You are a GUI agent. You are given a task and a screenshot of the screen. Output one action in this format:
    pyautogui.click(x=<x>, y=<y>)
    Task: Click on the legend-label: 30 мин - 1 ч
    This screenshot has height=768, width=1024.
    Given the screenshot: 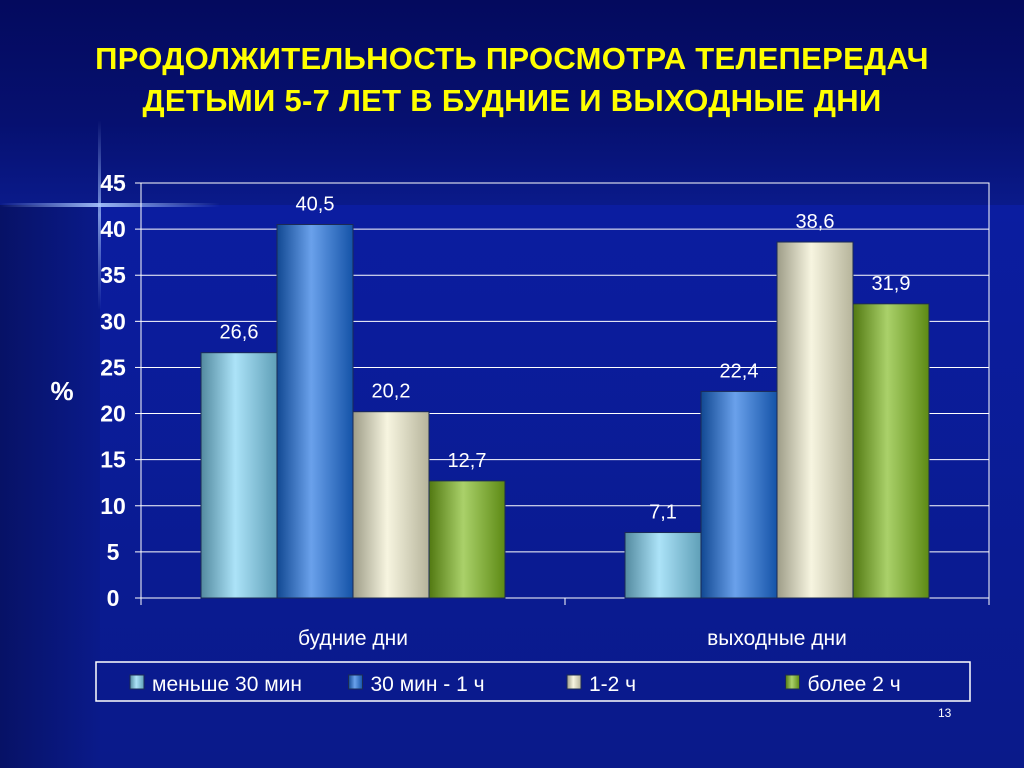 What is the action you would take?
    pyautogui.click(x=428, y=684)
    